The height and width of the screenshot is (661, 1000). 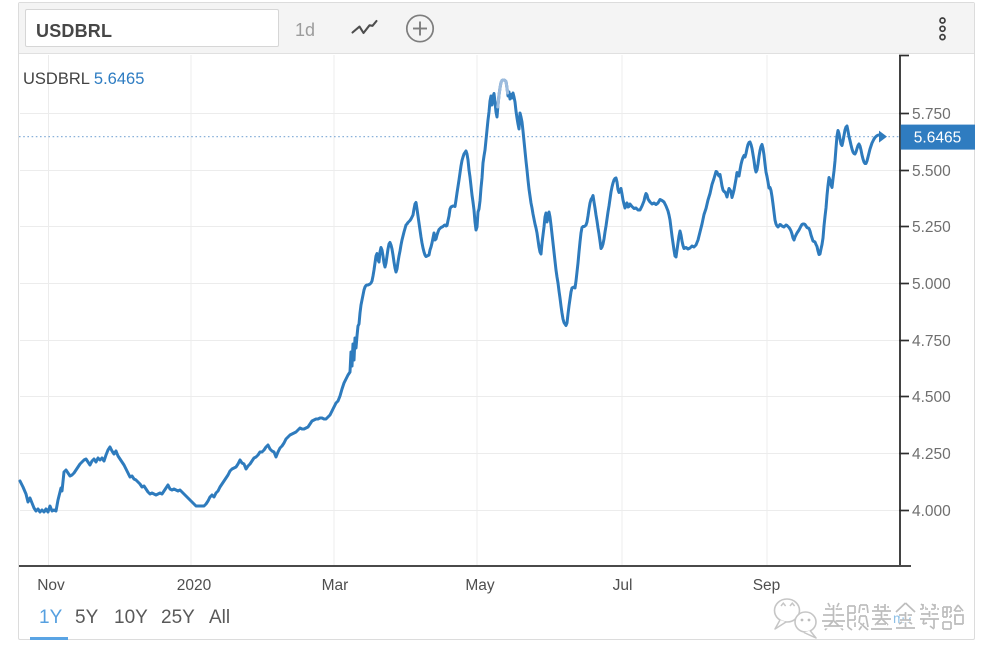 What do you see at coordinates (178, 617) in the screenshot?
I see `svg-text: 25Y` at bounding box center [178, 617].